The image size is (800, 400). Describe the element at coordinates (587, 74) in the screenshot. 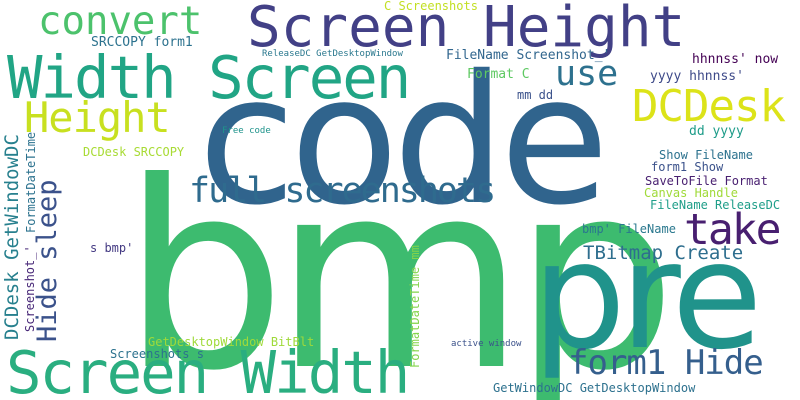

I see `word-use: use` at that location.